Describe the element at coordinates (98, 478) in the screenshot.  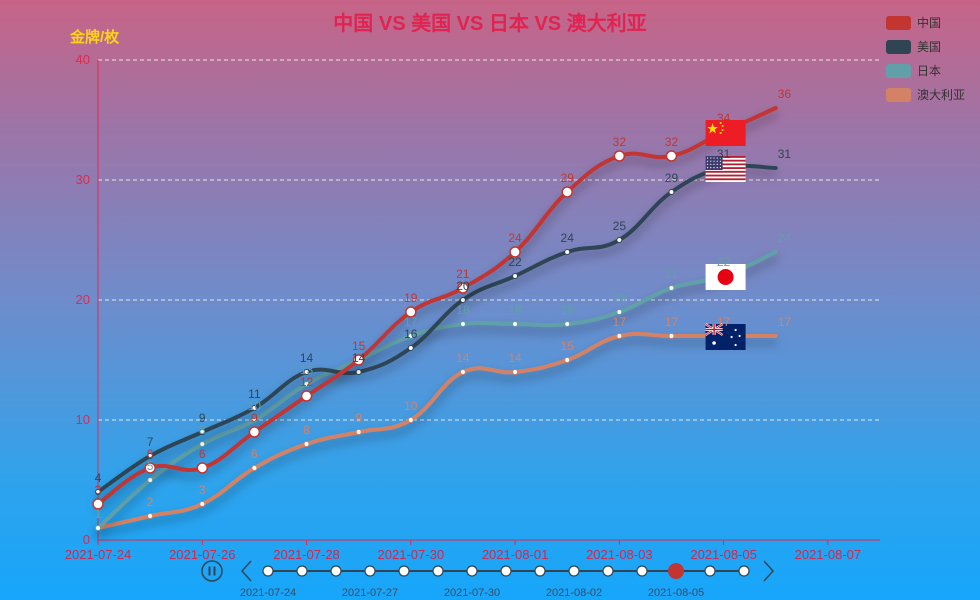
I see `data-label: 4` at that location.